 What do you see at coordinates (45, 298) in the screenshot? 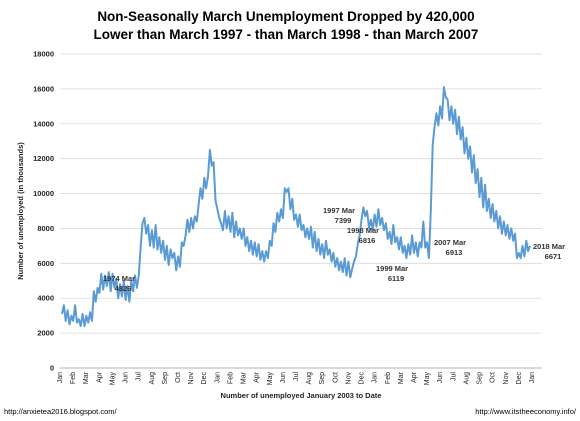
I see `y-tick-label: 4000` at bounding box center [45, 298].